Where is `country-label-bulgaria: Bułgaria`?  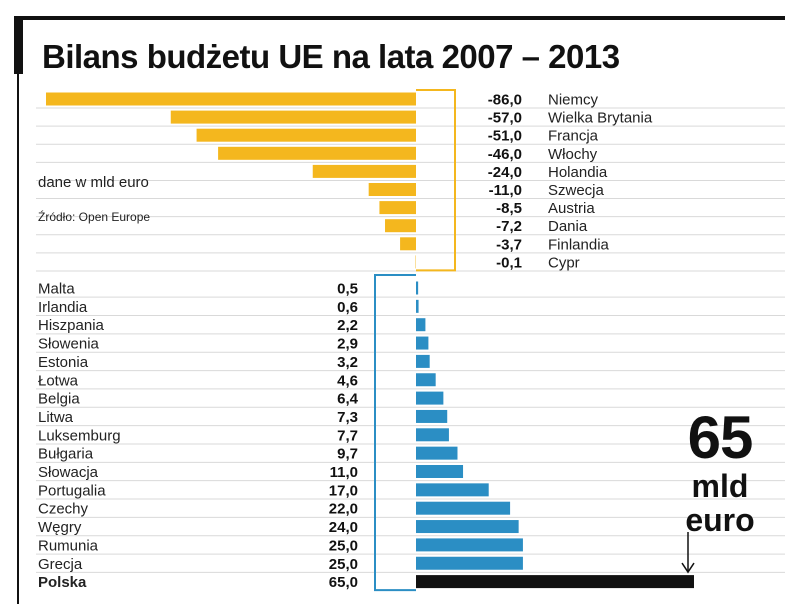
country-label-bulgaria: Bułgaria is located at coordinates (66, 454).